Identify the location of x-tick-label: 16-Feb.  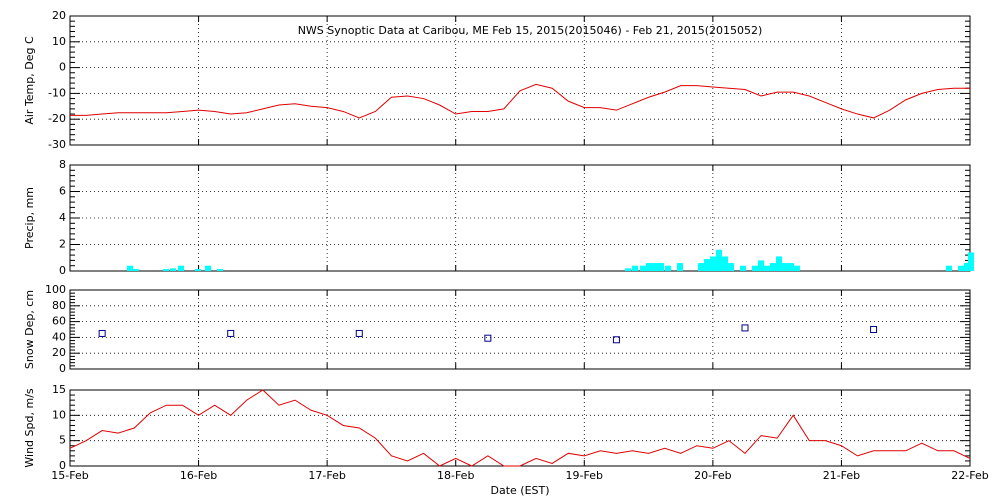
(198, 475).